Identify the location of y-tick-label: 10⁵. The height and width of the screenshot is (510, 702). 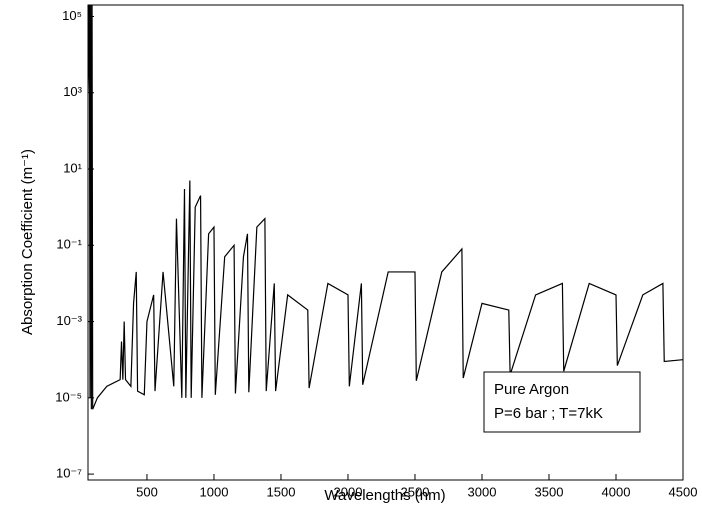
(72, 15).